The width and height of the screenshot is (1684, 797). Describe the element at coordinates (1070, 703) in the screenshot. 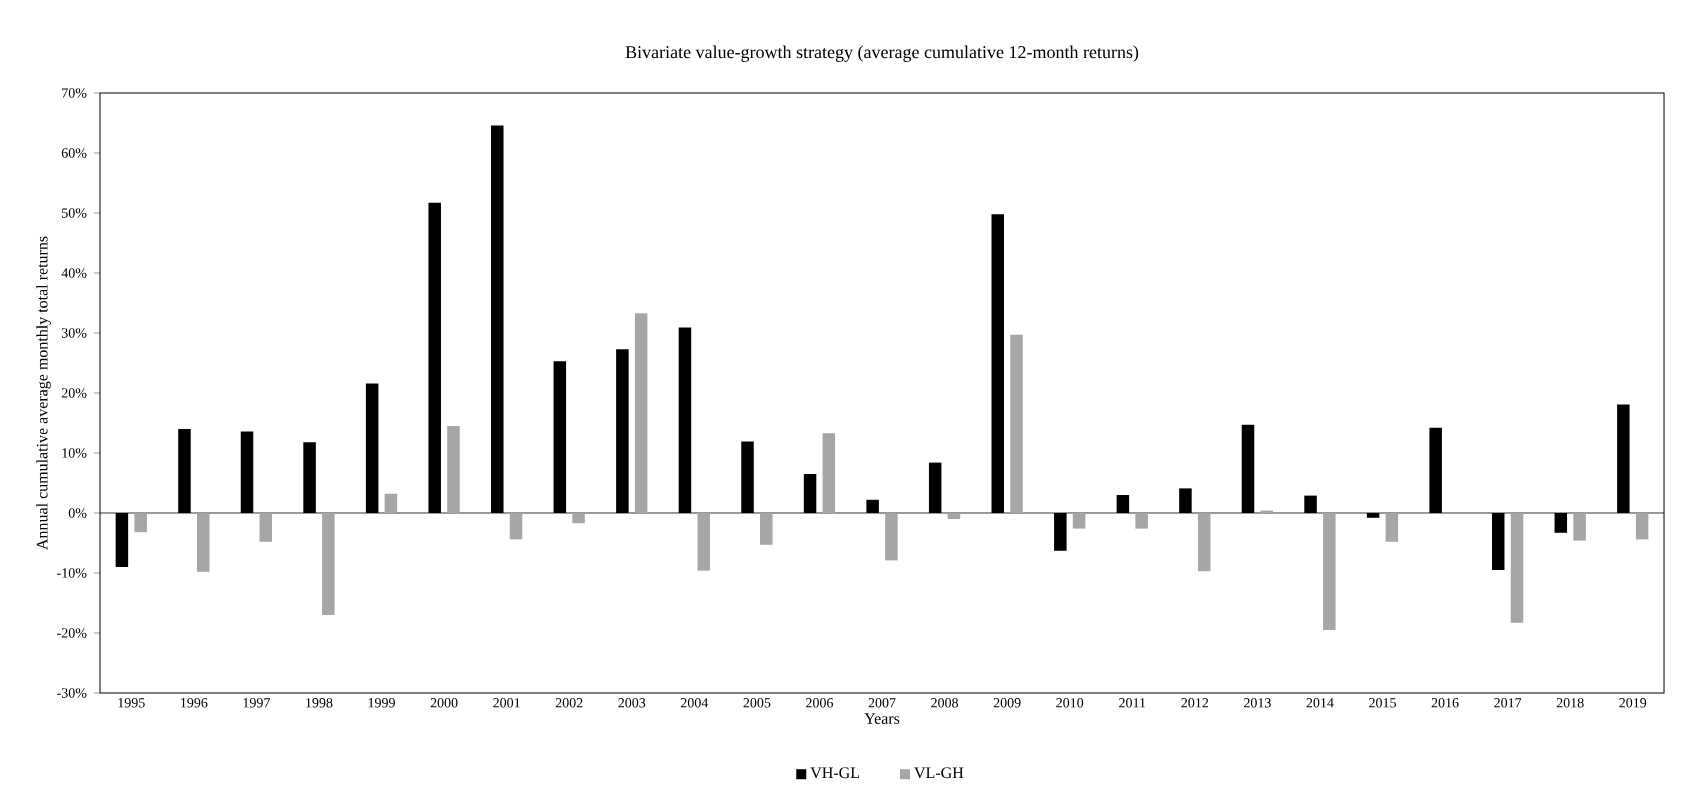

I see `x-tick-label: 2010` at that location.